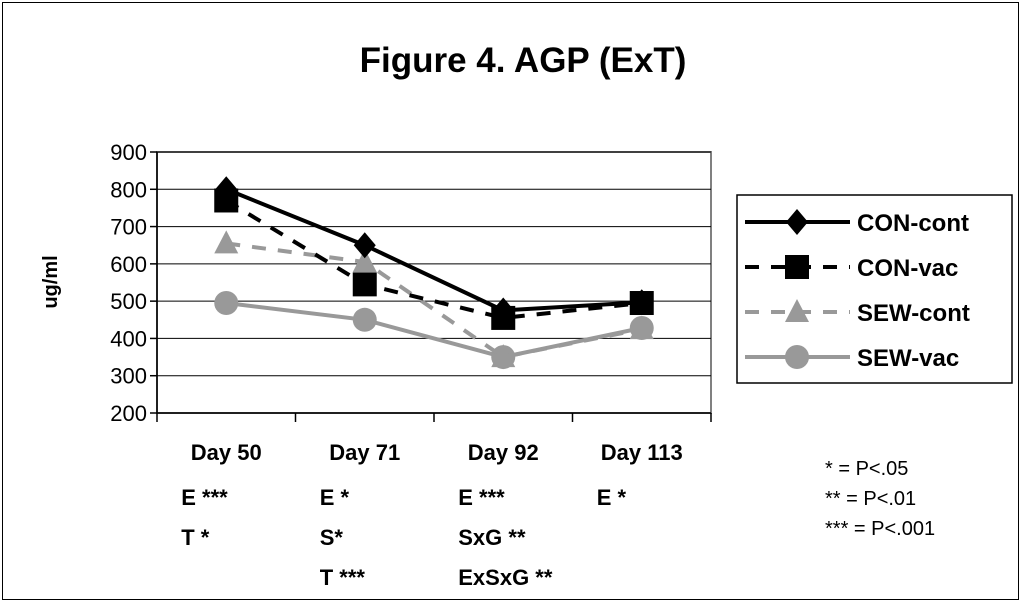  I want to click on significance-label: SxG **, so click(492, 537).